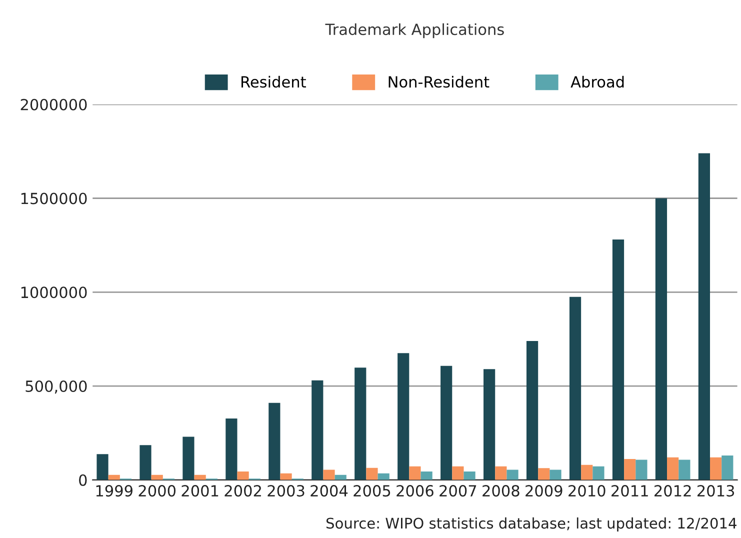 The height and width of the screenshot is (538, 741). I want to click on chart-title: Trademark Applications, so click(414, 30).